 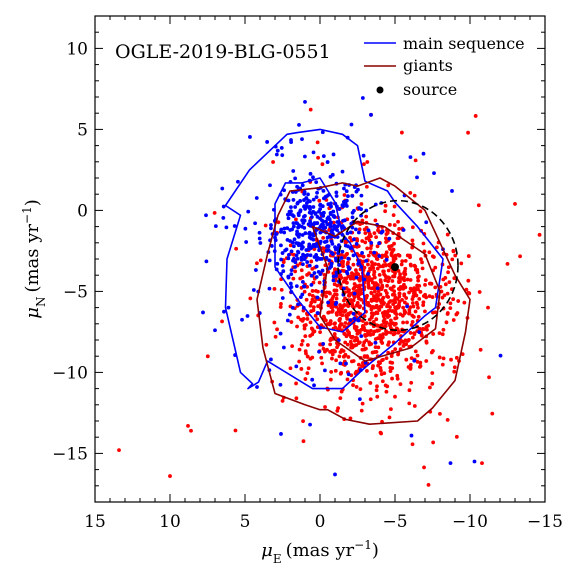 I want to click on x-tick-label: 15, so click(x=95, y=522).